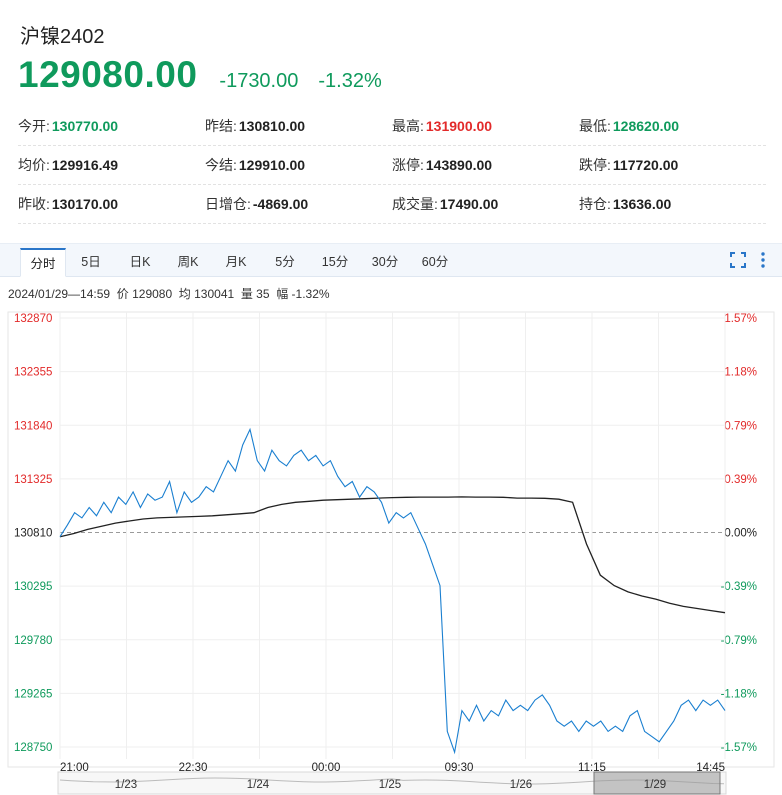 The image size is (782, 795). I want to click on stat-label: 涨停:, so click(408, 165).